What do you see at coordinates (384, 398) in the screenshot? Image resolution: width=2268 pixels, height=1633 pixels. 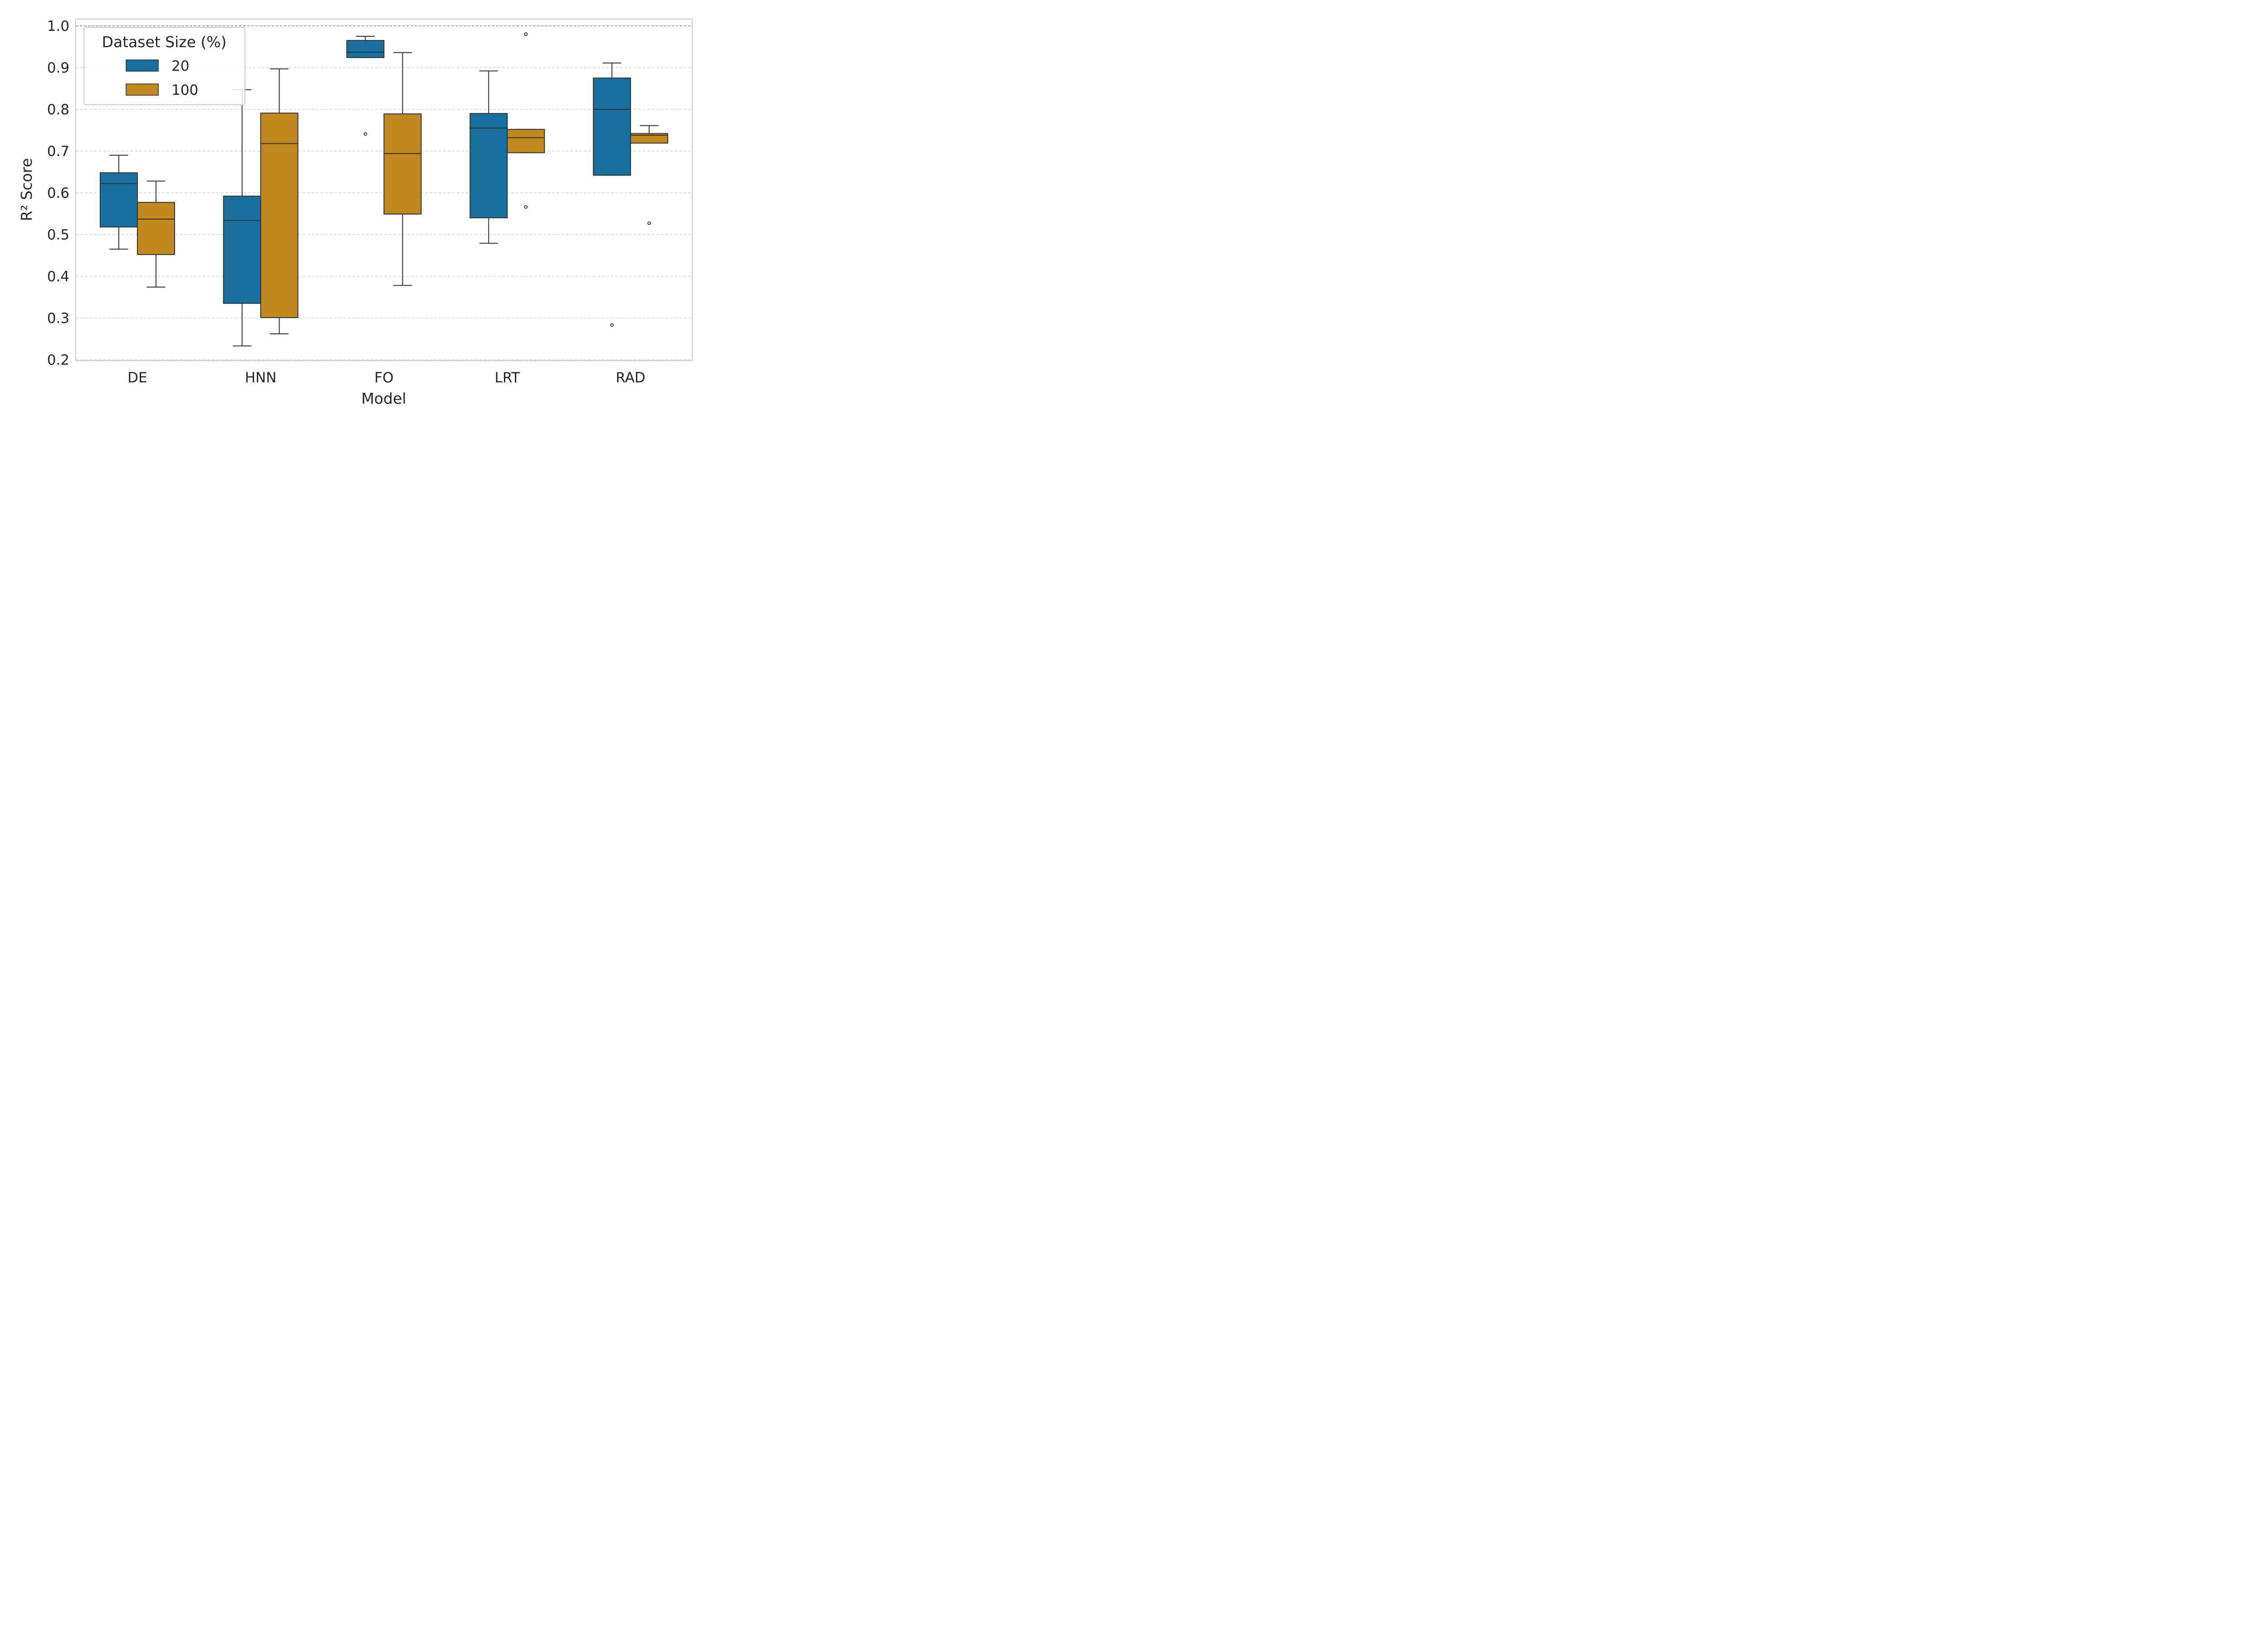 I see `x-axis-title: Model` at bounding box center [384, 398].